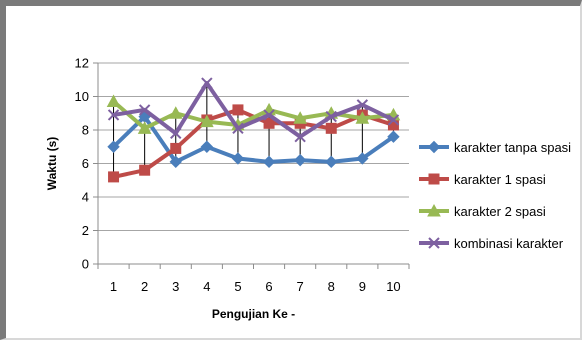  Describe the element at coordinates (85, 230) in the screenshot. I see `y-tick-label: 2` at that location.